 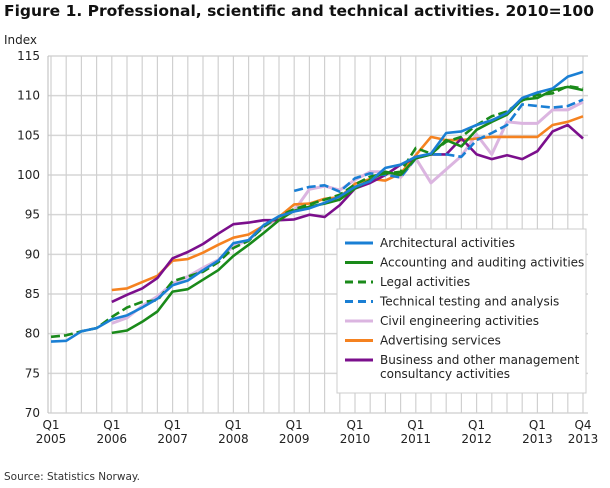 I want to click on legend-label: Technical testing and analysis, so click(x=469, y=302).